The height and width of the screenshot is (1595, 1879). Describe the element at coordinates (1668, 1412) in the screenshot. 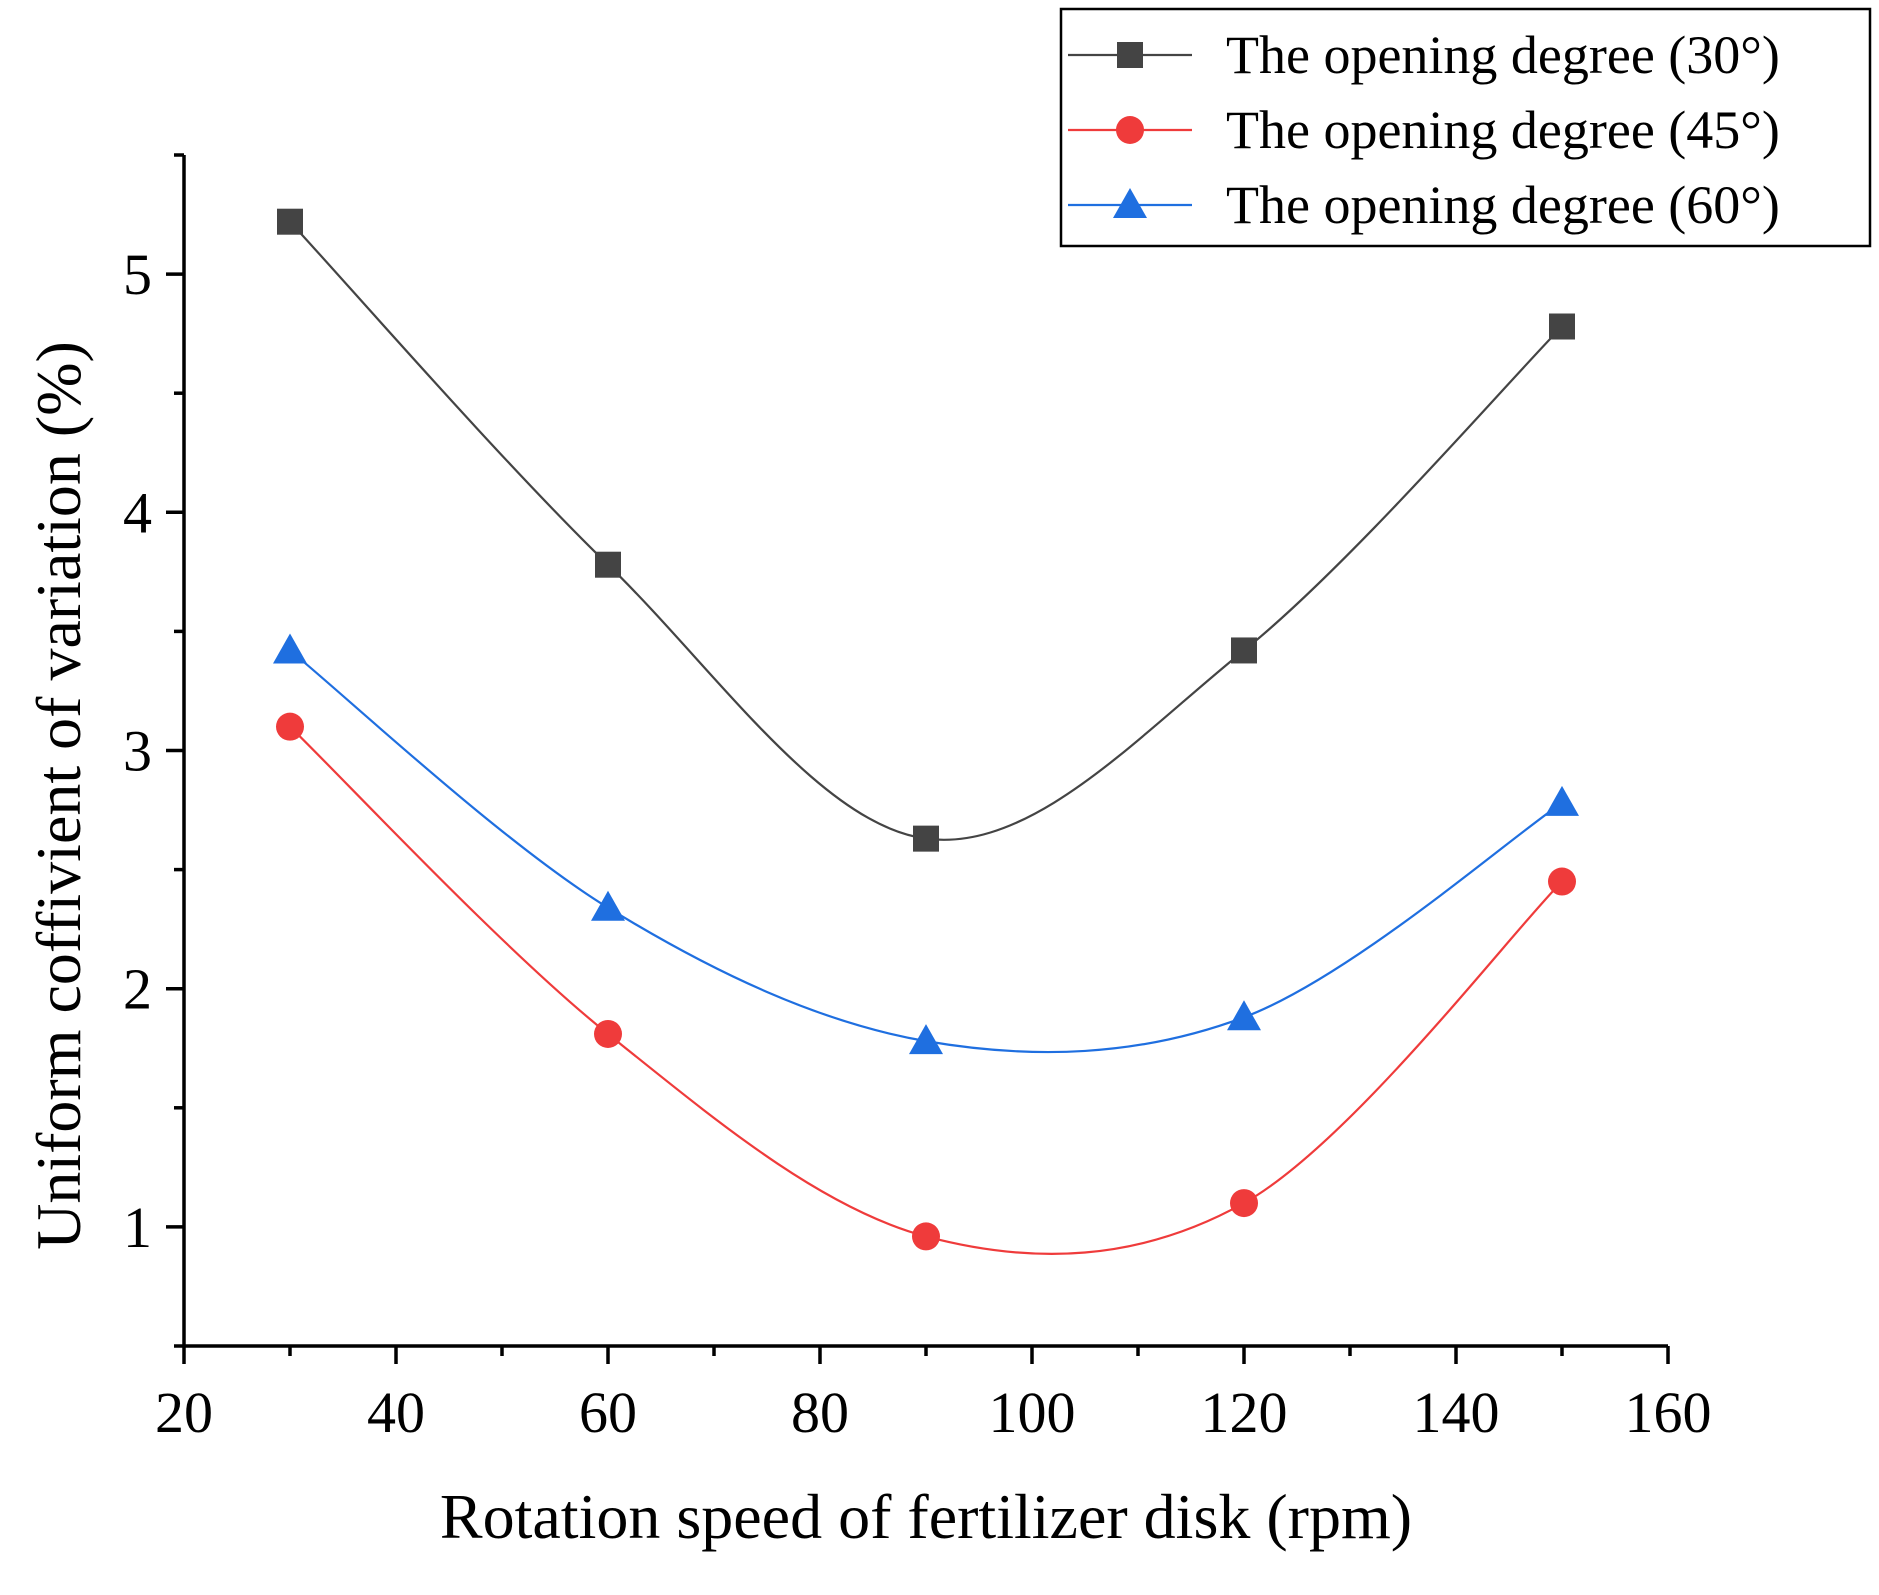

I see `x-tick-label: 160` at that location.